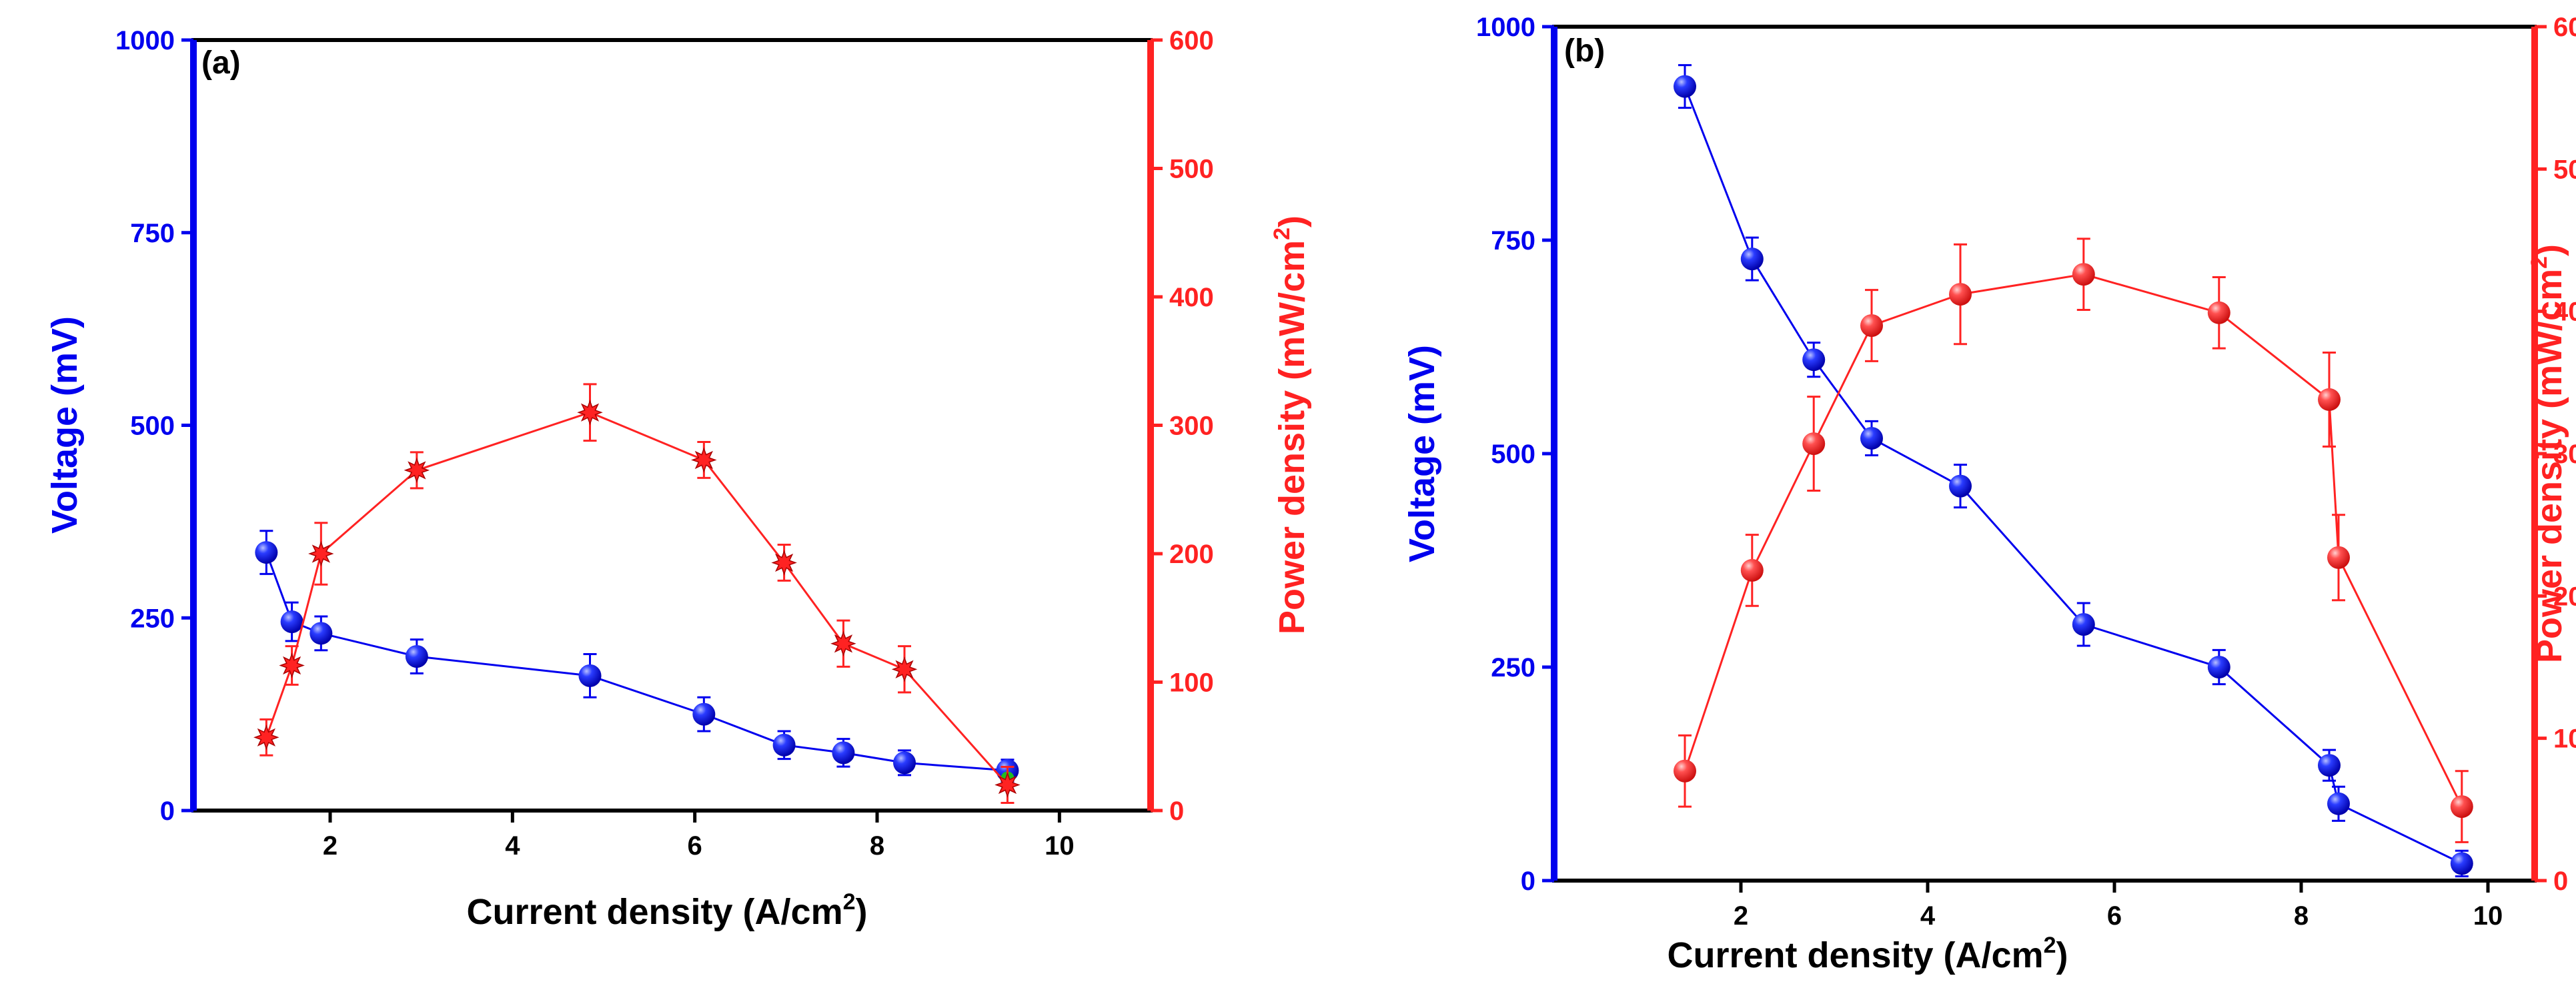  Describe the element at coordinates (1928, 916) in the screenshot. I see `x-tick-label: 4` at that location.